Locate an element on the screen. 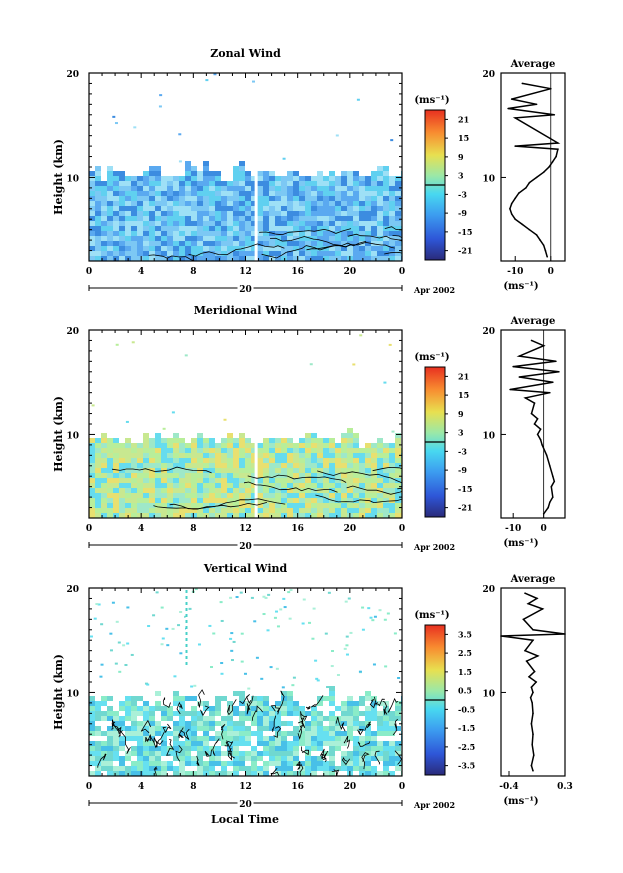 Image resolution: width=623 pixels, height=873 pixels. heatmap-speck is located at coordinates (164, 428).